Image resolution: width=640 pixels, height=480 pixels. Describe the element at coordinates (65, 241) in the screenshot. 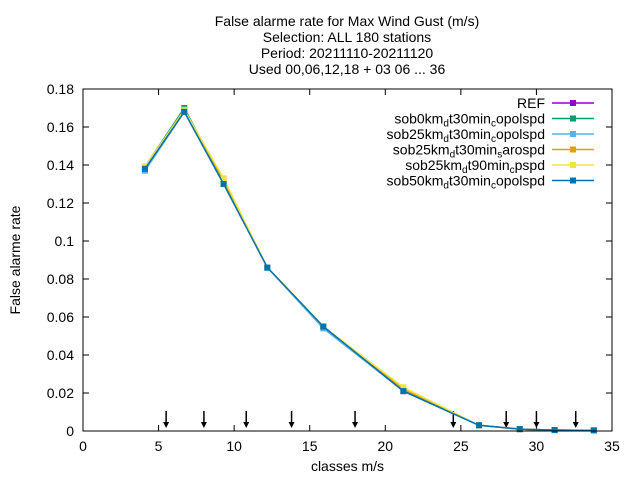

I see `y-tick-label: 0.1` at that location.